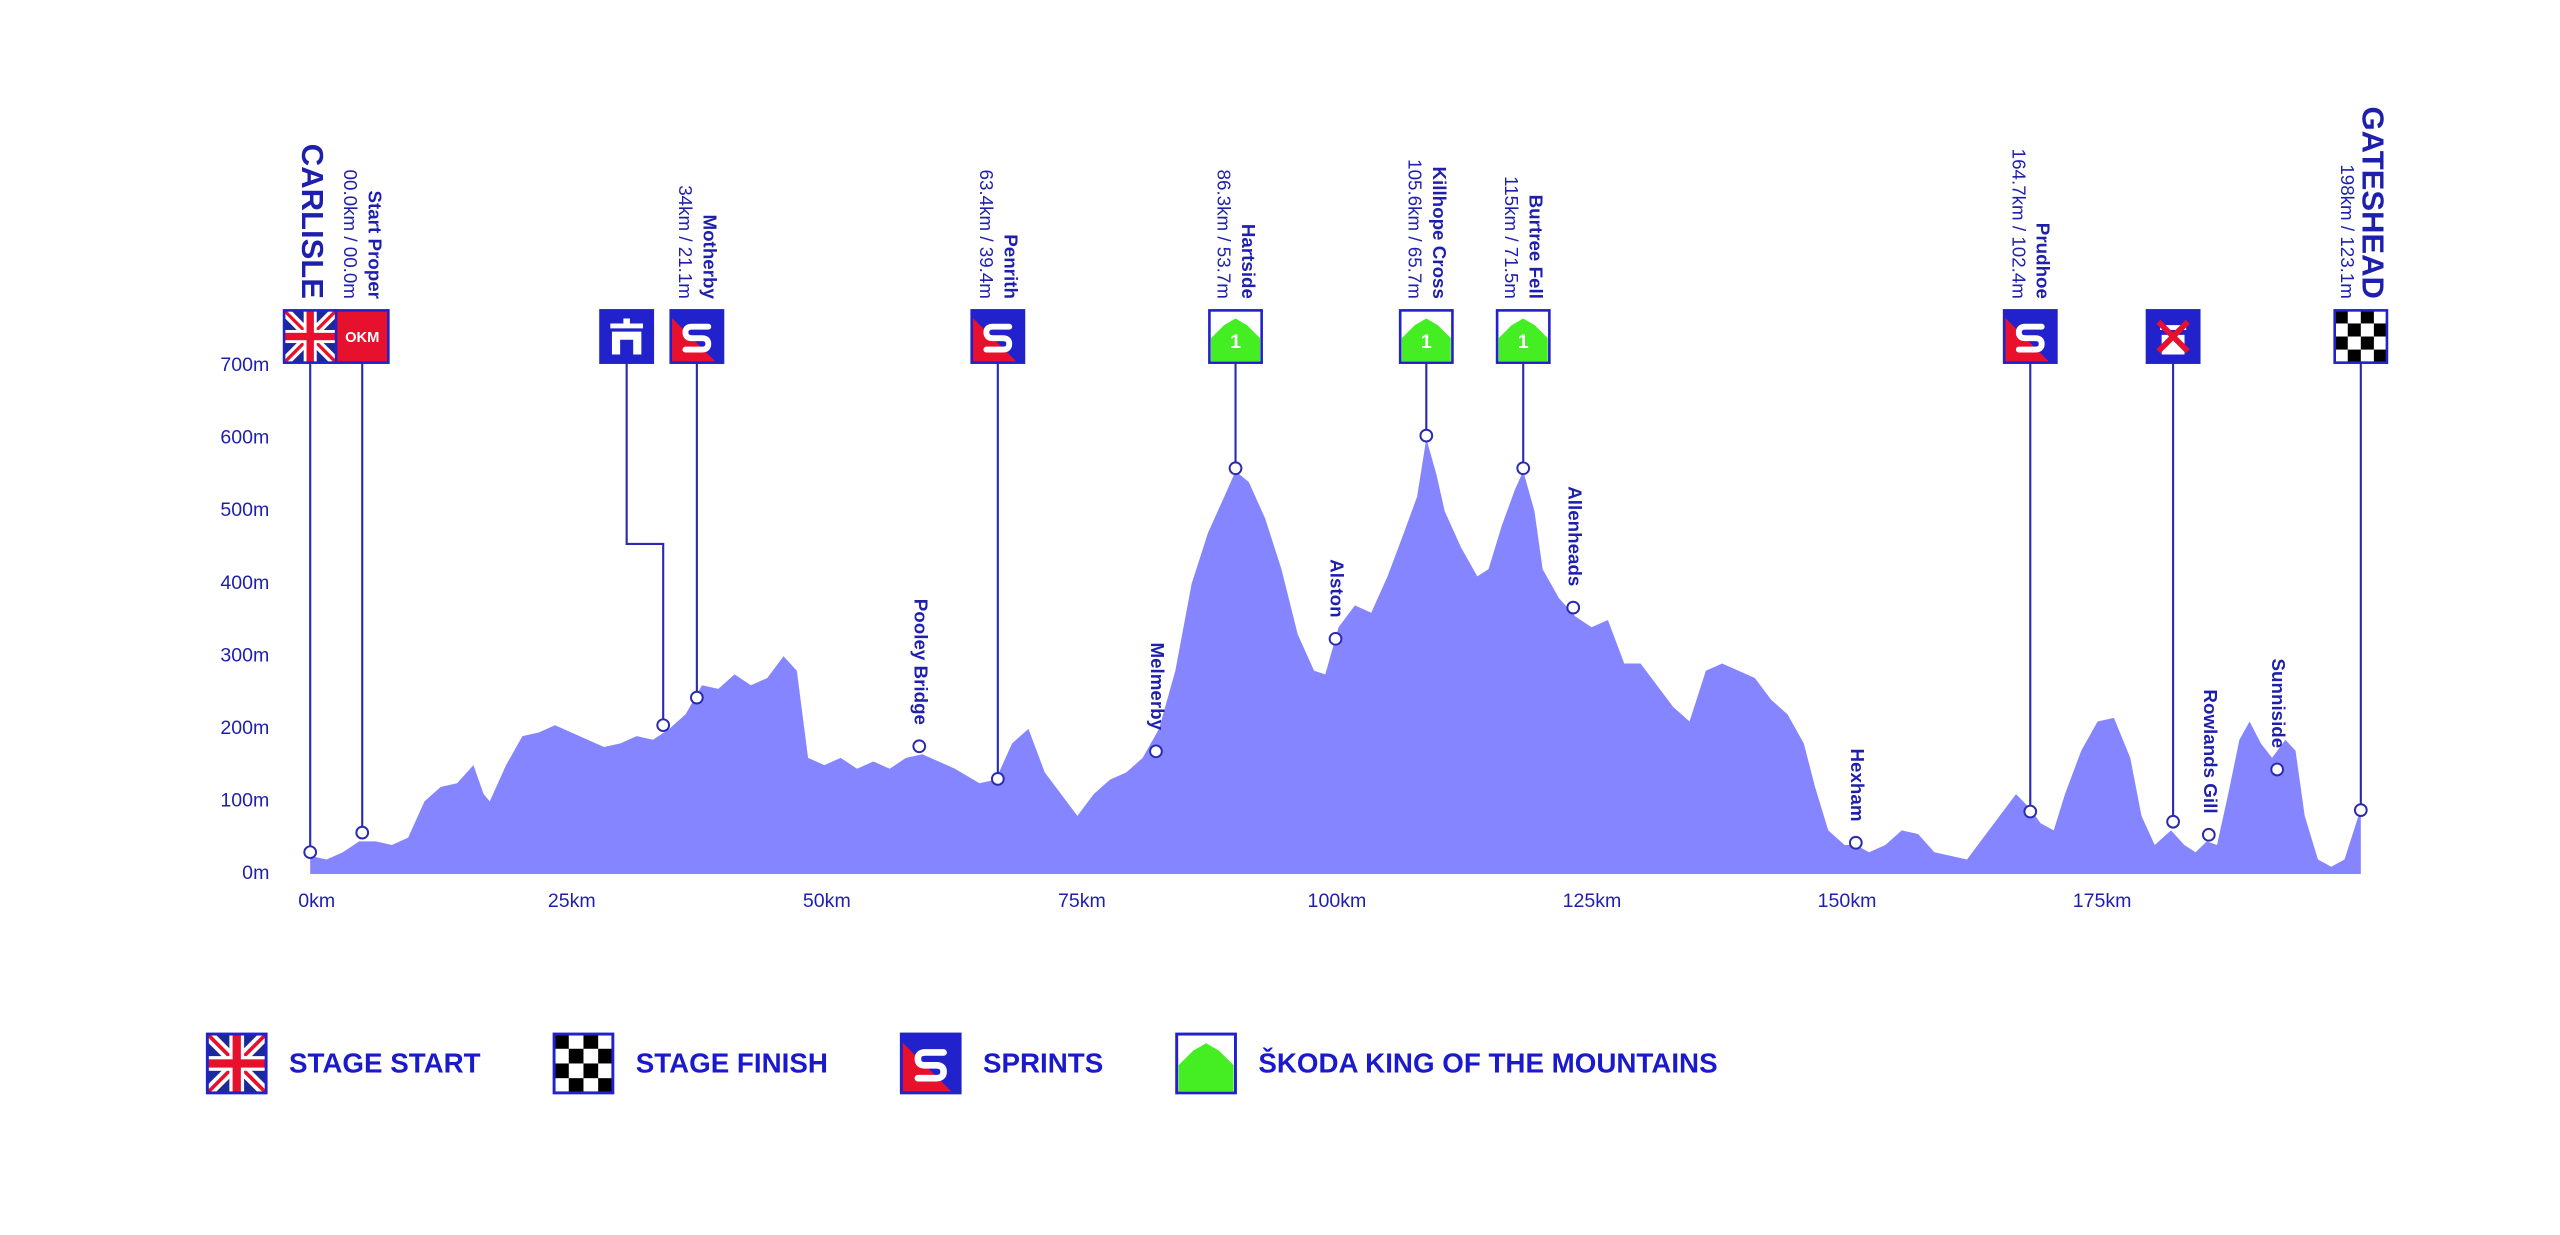 Image resolution: width=2560 pixels, height=1235 pixels. I want to click on legend-label: STAGE FINISH, so click(732, 1062).